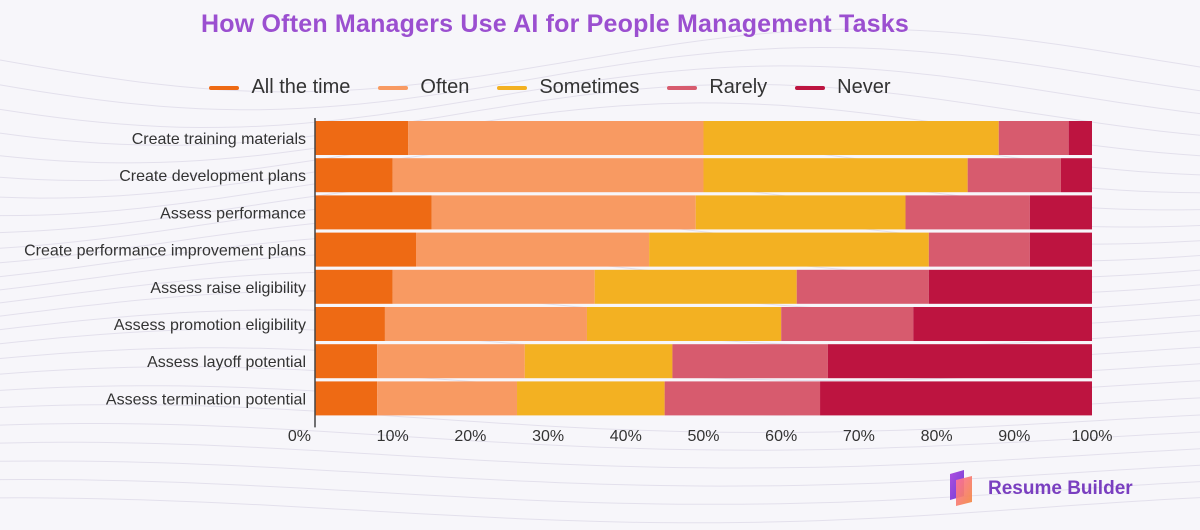  I want to click on legend-item-all-the-time: All the time, so click(279, 87).